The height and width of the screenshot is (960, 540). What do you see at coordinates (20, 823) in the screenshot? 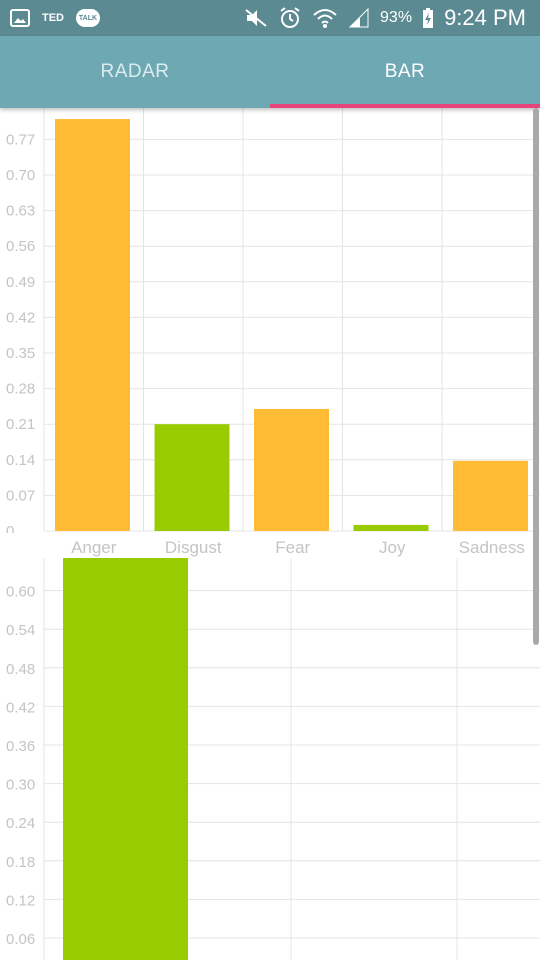
I see `chart2-y-tick-label: 0.24` at bounding box center [20, 823].